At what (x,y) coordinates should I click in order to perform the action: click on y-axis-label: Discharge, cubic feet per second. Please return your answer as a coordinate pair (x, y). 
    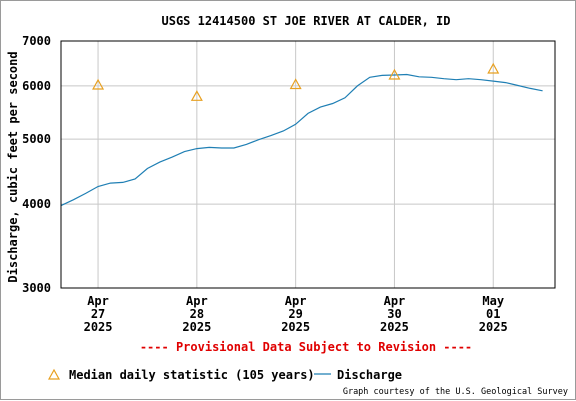
    Looking at the image, I should click on (13, 166).